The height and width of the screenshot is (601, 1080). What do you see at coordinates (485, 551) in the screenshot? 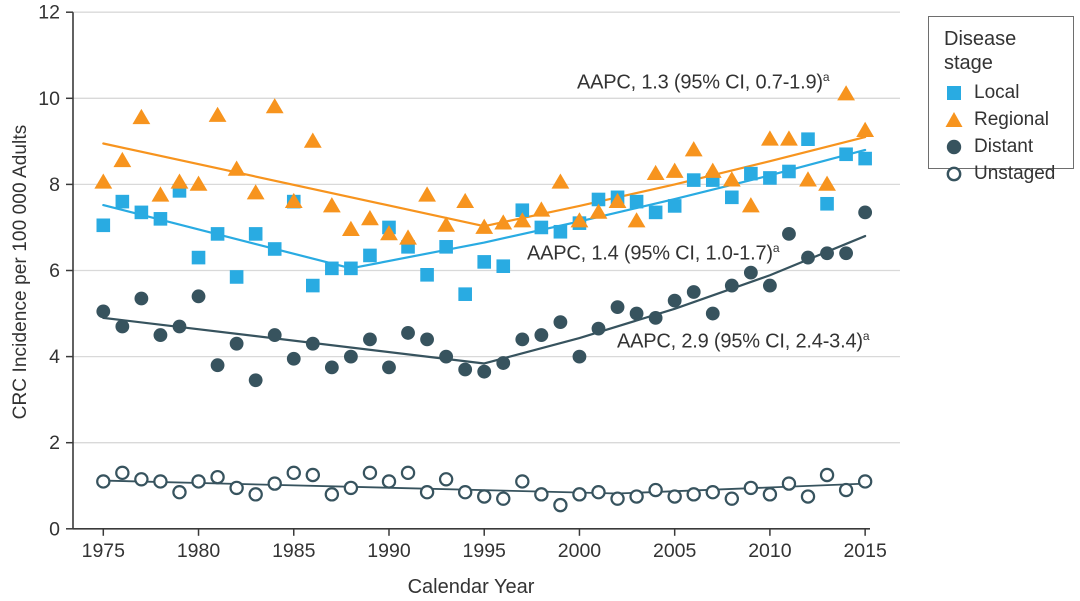
I see `x-tick-label: 1995` at bounding box center [485, 551].